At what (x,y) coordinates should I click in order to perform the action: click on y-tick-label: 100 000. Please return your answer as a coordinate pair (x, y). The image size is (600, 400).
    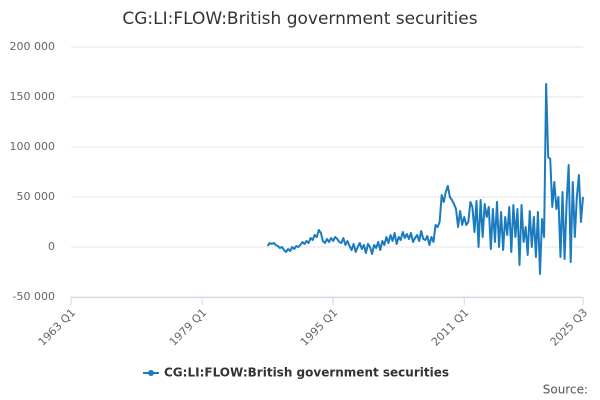
    Looking at the image, I should click on (33, 146).